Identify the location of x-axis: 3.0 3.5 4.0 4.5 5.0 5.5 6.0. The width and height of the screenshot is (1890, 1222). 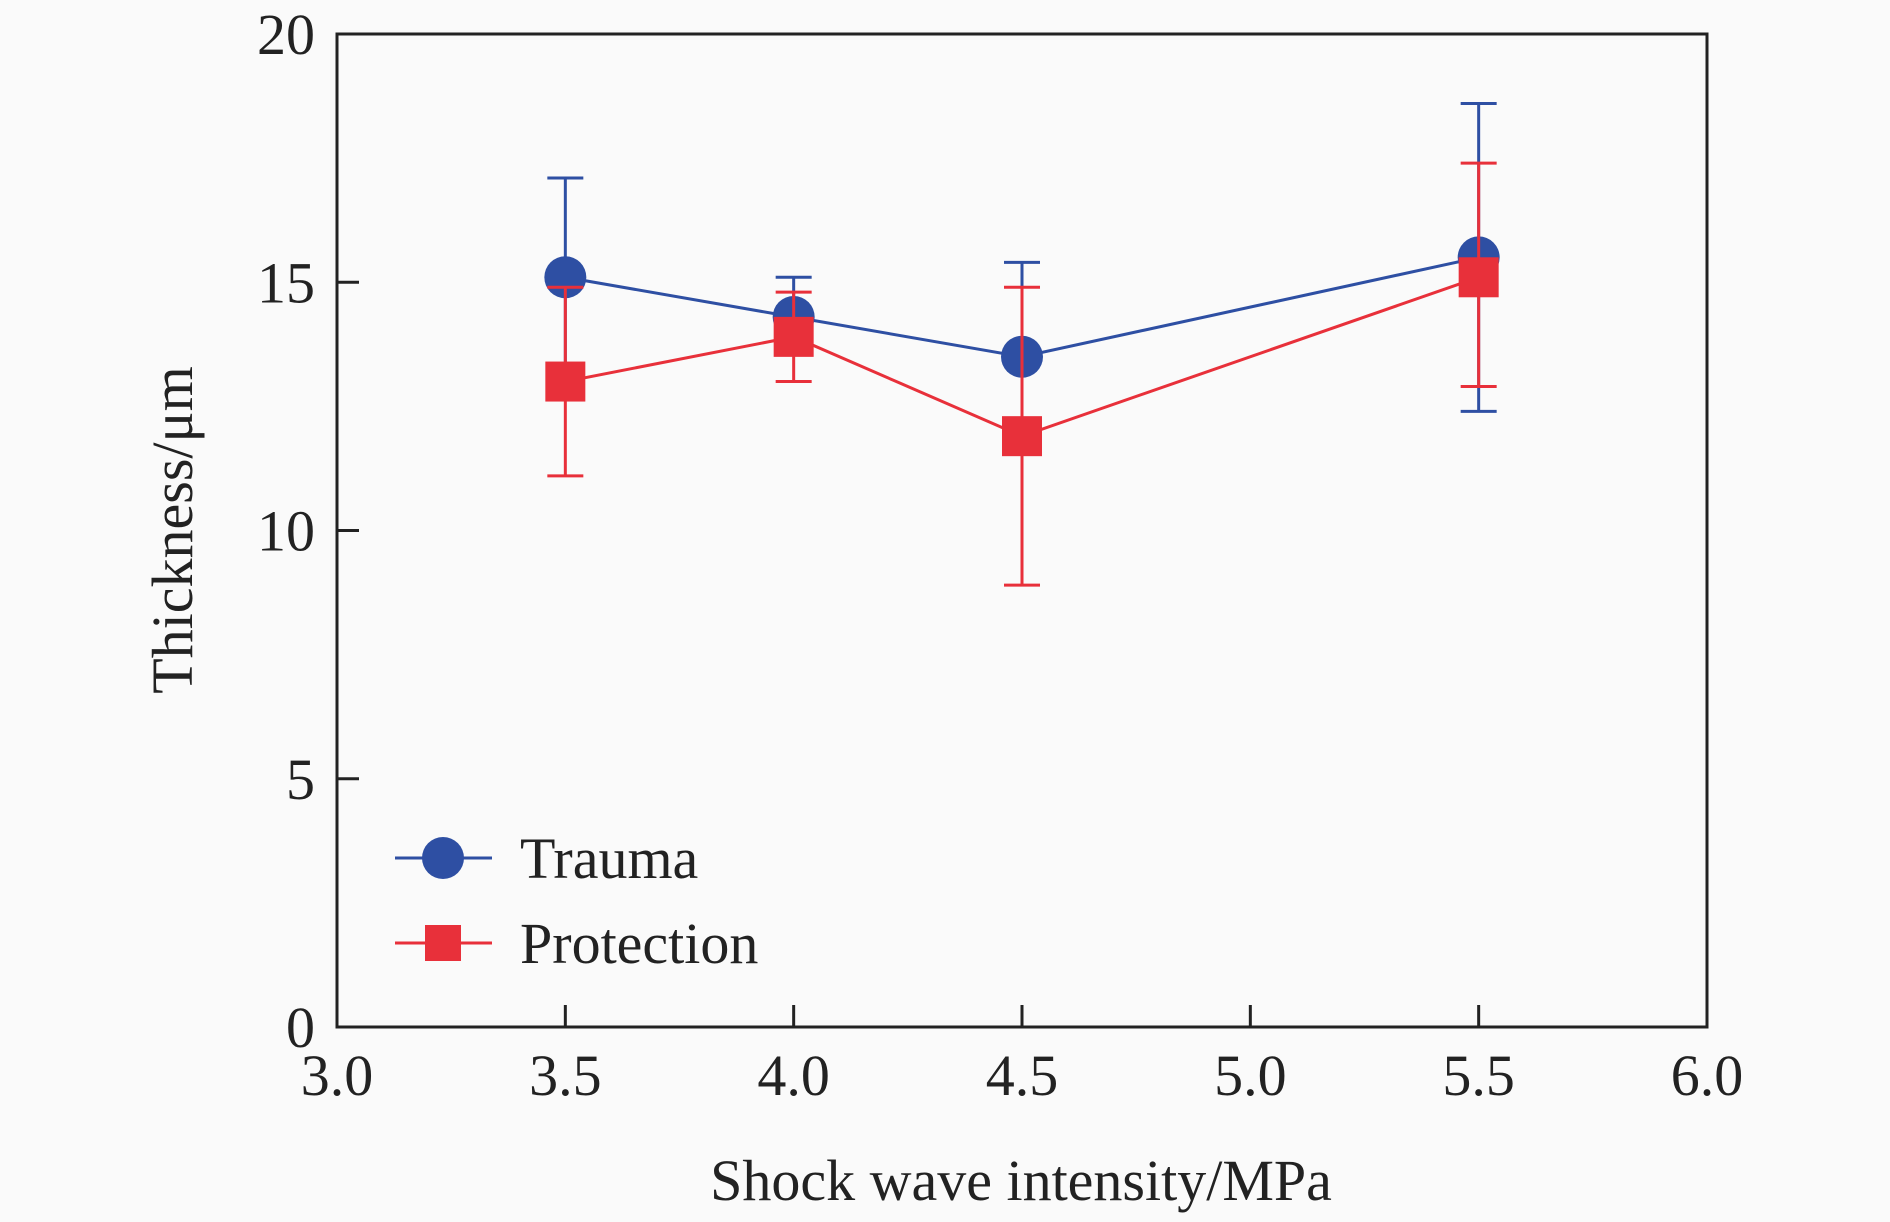
(1022, 1056).